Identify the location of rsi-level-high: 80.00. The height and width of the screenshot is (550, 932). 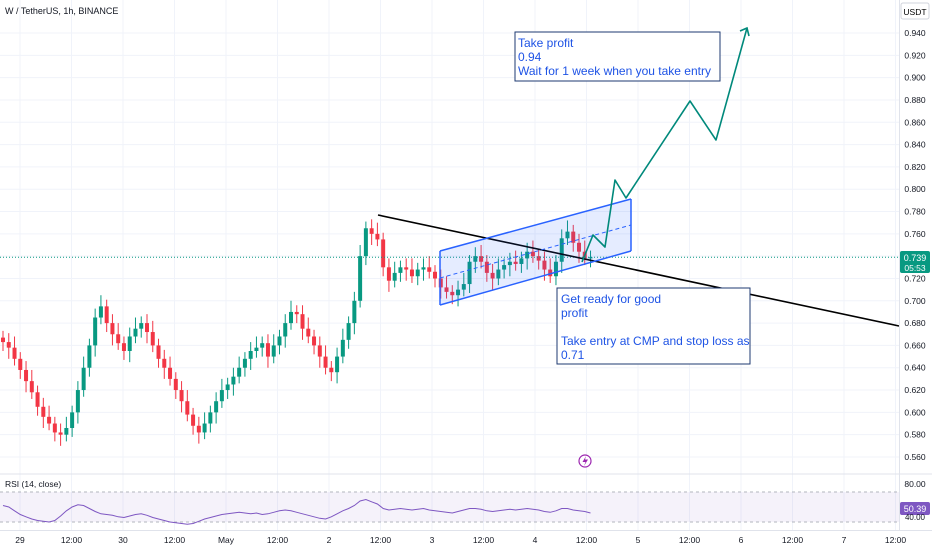
(915, 484).